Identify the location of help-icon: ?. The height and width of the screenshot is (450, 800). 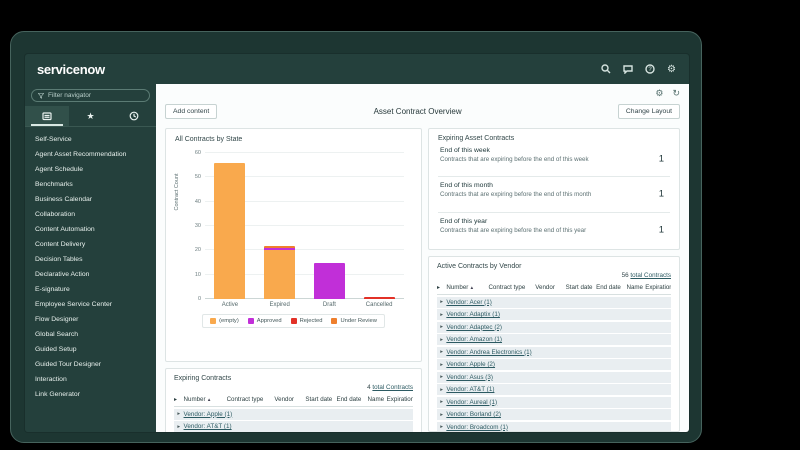
(649, 69).